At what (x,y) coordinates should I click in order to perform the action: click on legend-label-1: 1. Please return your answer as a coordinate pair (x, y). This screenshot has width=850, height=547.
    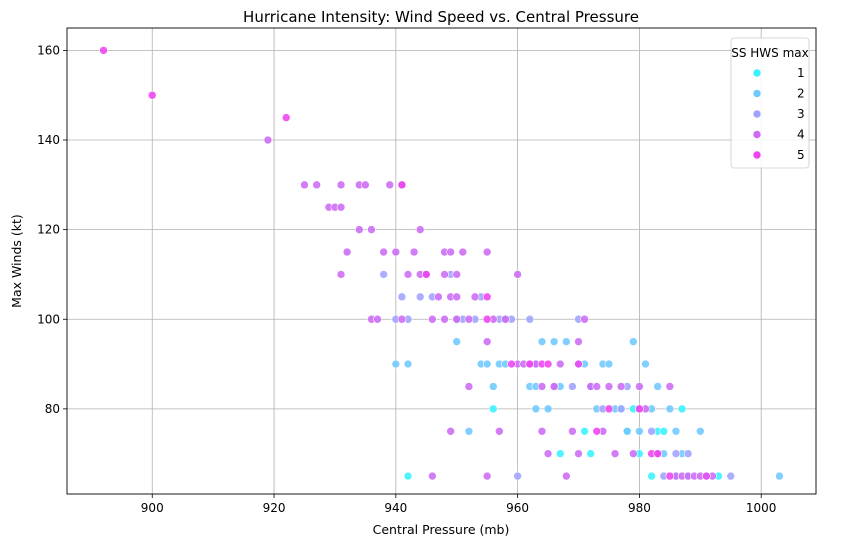
    Looking at the image, I should click on (801, 73).